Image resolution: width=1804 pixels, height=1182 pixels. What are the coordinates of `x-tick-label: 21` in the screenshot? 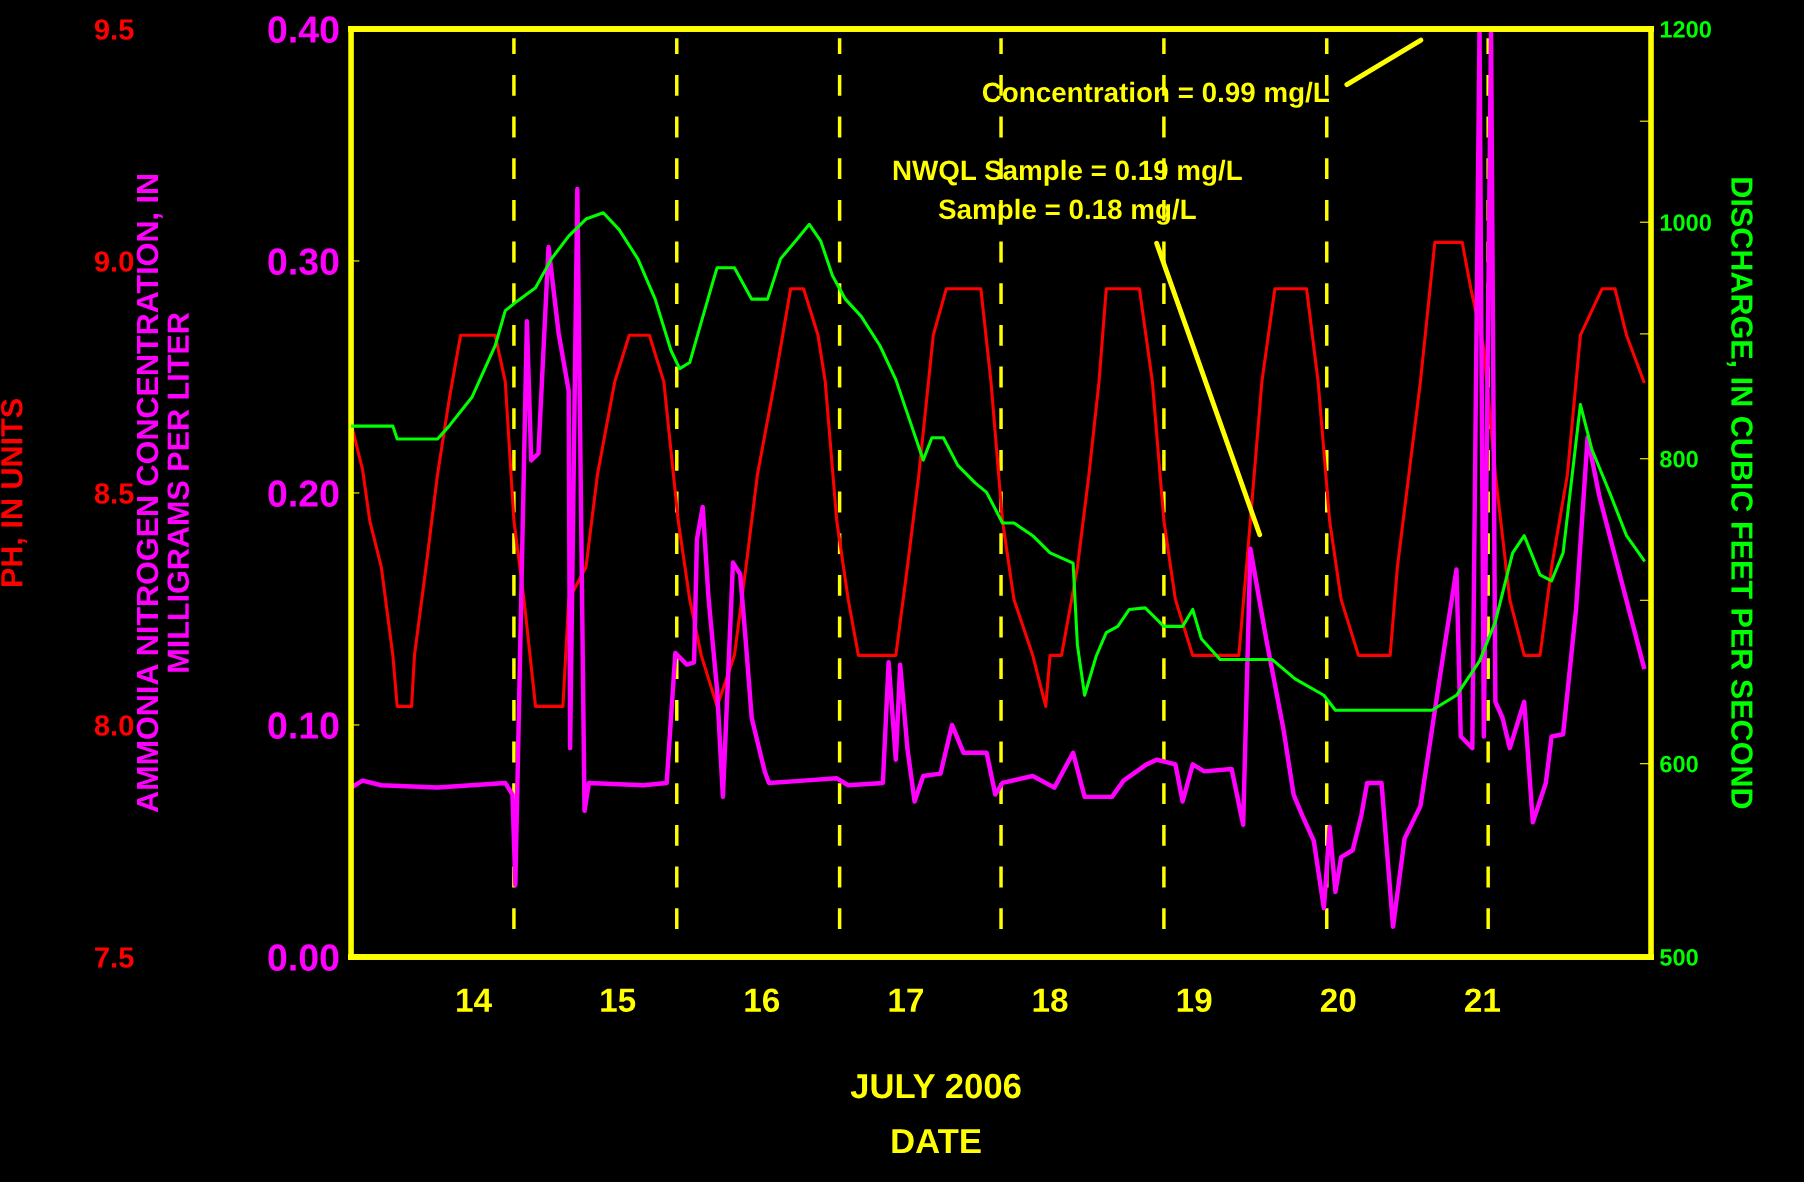 It's located at (1483, 1000).